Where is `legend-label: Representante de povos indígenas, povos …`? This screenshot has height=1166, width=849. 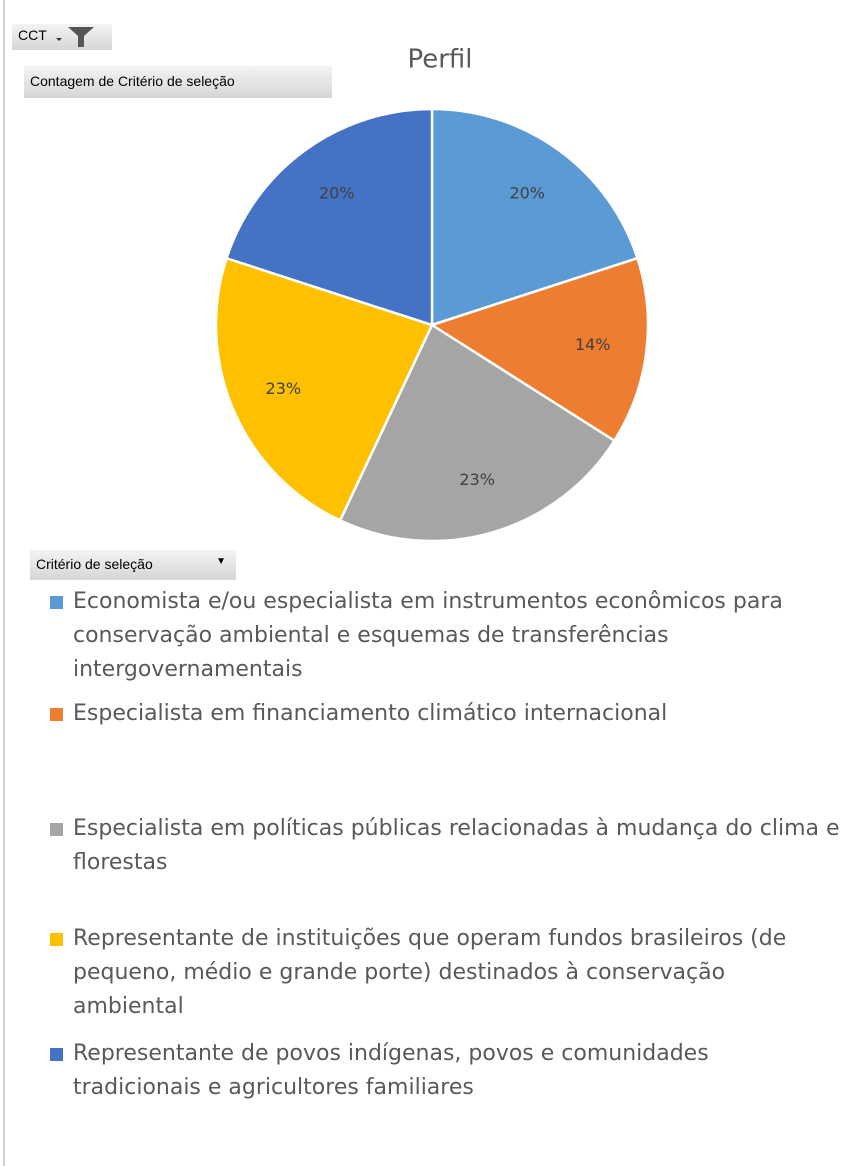 legend-label: Representante de povos indígenas, povos … is located at coordinates (391, 1070).